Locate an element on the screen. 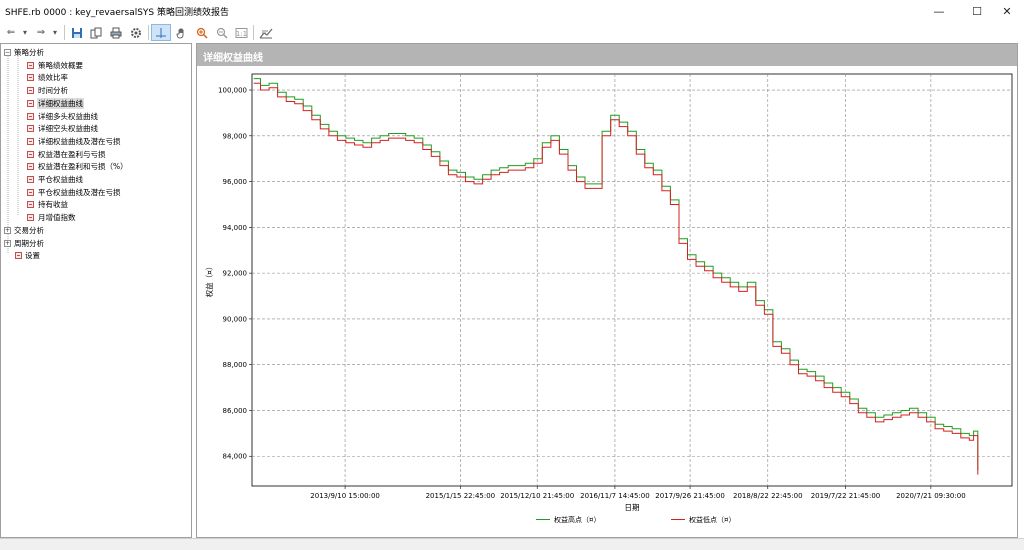  window-title: SHFE.rb 0000 : key_revaersalSYS 策略回测绩效报告 is located at coordinates (117, 13).